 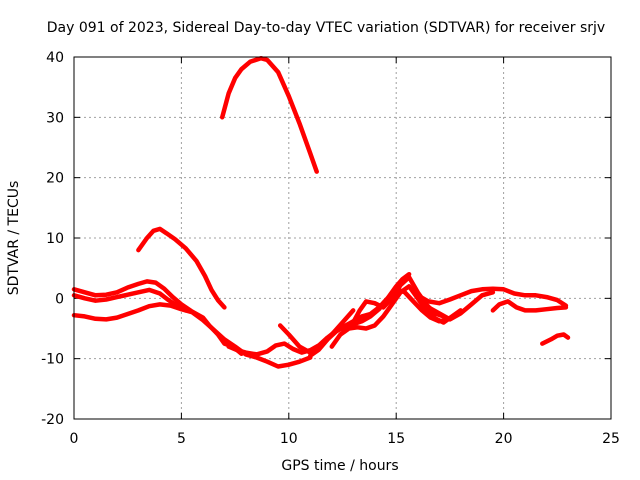 What do you see at coordinates (504, 439) in the screenshot?
I see `x-tick-label: 20` at bounding box center [504, 439].